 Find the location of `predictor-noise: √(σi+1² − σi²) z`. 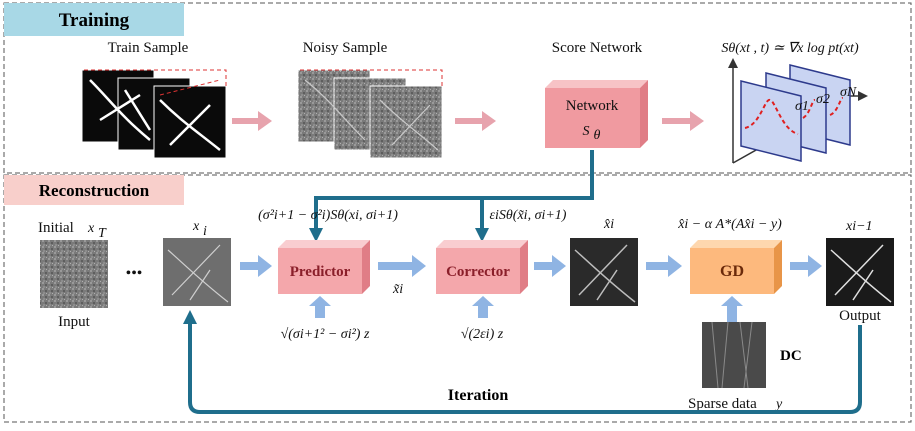

predictor-noise: √(σi+1² − σi²) z is located at coordinates (325, 334).